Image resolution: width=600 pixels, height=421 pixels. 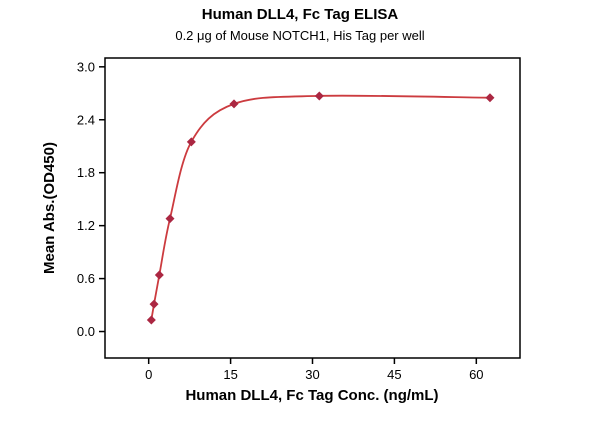 What do you see at coordinates (86, 172) in the screenshot?
I see `svg-text: 1.8` at bounding box center [86, 172].